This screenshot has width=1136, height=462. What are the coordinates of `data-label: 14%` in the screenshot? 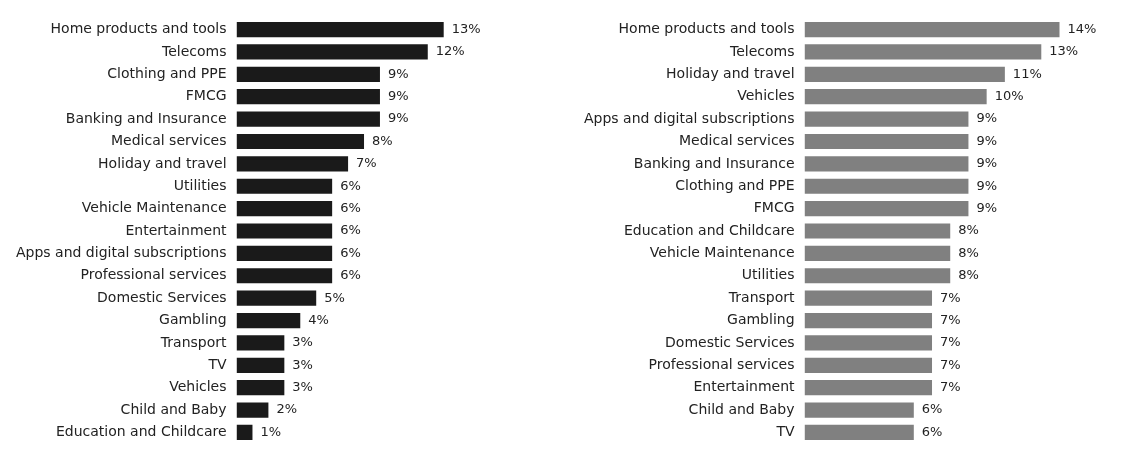 It's located at (1082, 28).